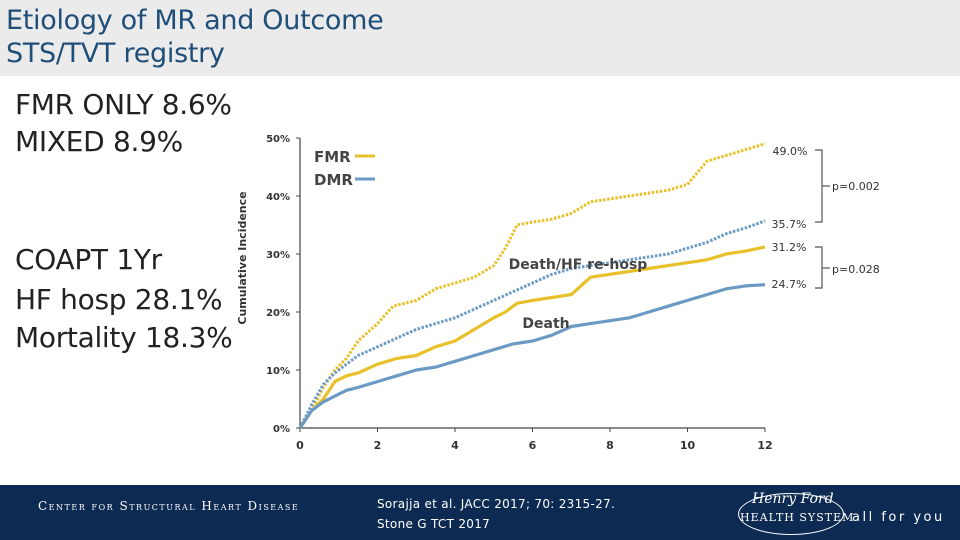  I want to click on legend-label-dmr: DMR, so click(333, 180).